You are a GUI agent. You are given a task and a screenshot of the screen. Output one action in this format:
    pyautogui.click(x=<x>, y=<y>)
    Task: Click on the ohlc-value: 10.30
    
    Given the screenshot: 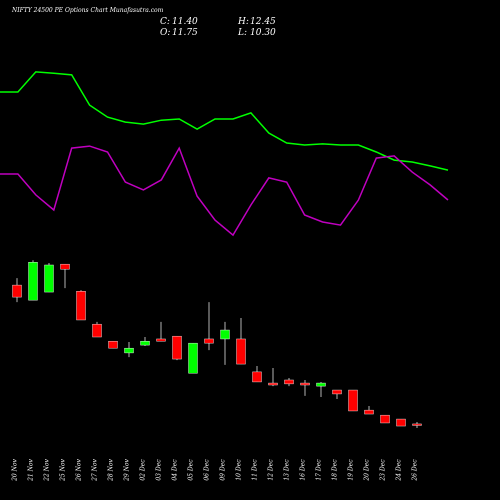 What is the action you would take?
    pyautogui.click(x=263, y=33)
    